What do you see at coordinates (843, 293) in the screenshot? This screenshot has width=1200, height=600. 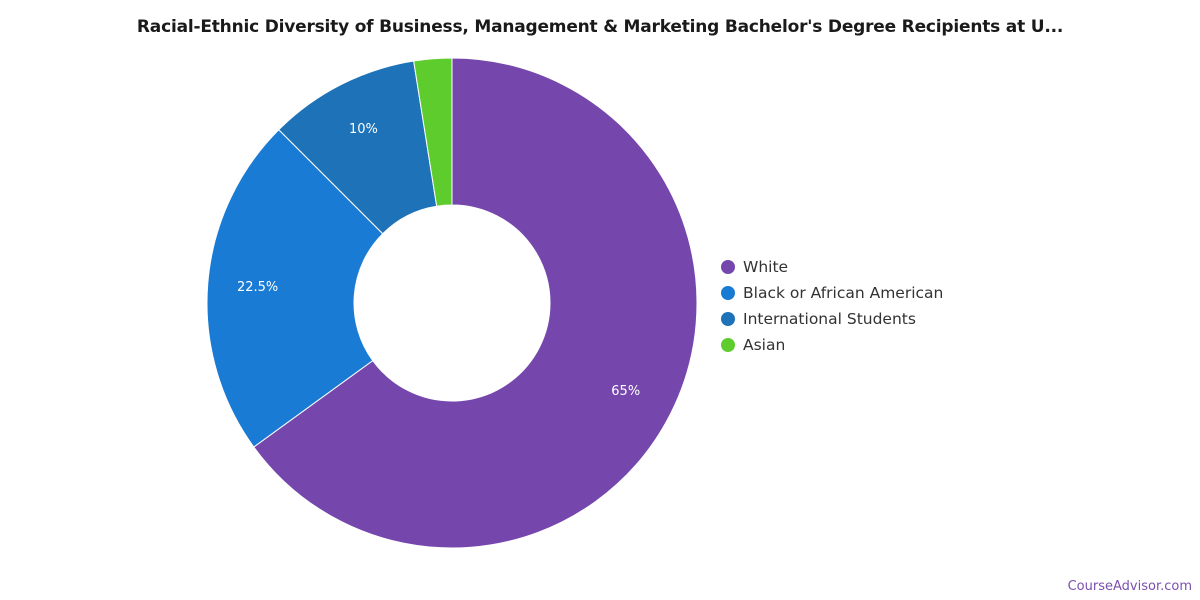 I see `legend-label: Black or African American` at bounding box center [843, 293].